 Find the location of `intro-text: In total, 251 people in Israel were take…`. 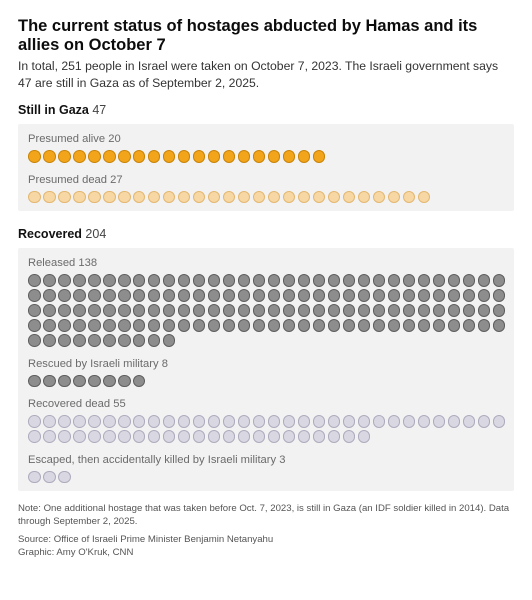

intro-text: In total, 251 people in Israel were take… is located at coordinates (258, 74).